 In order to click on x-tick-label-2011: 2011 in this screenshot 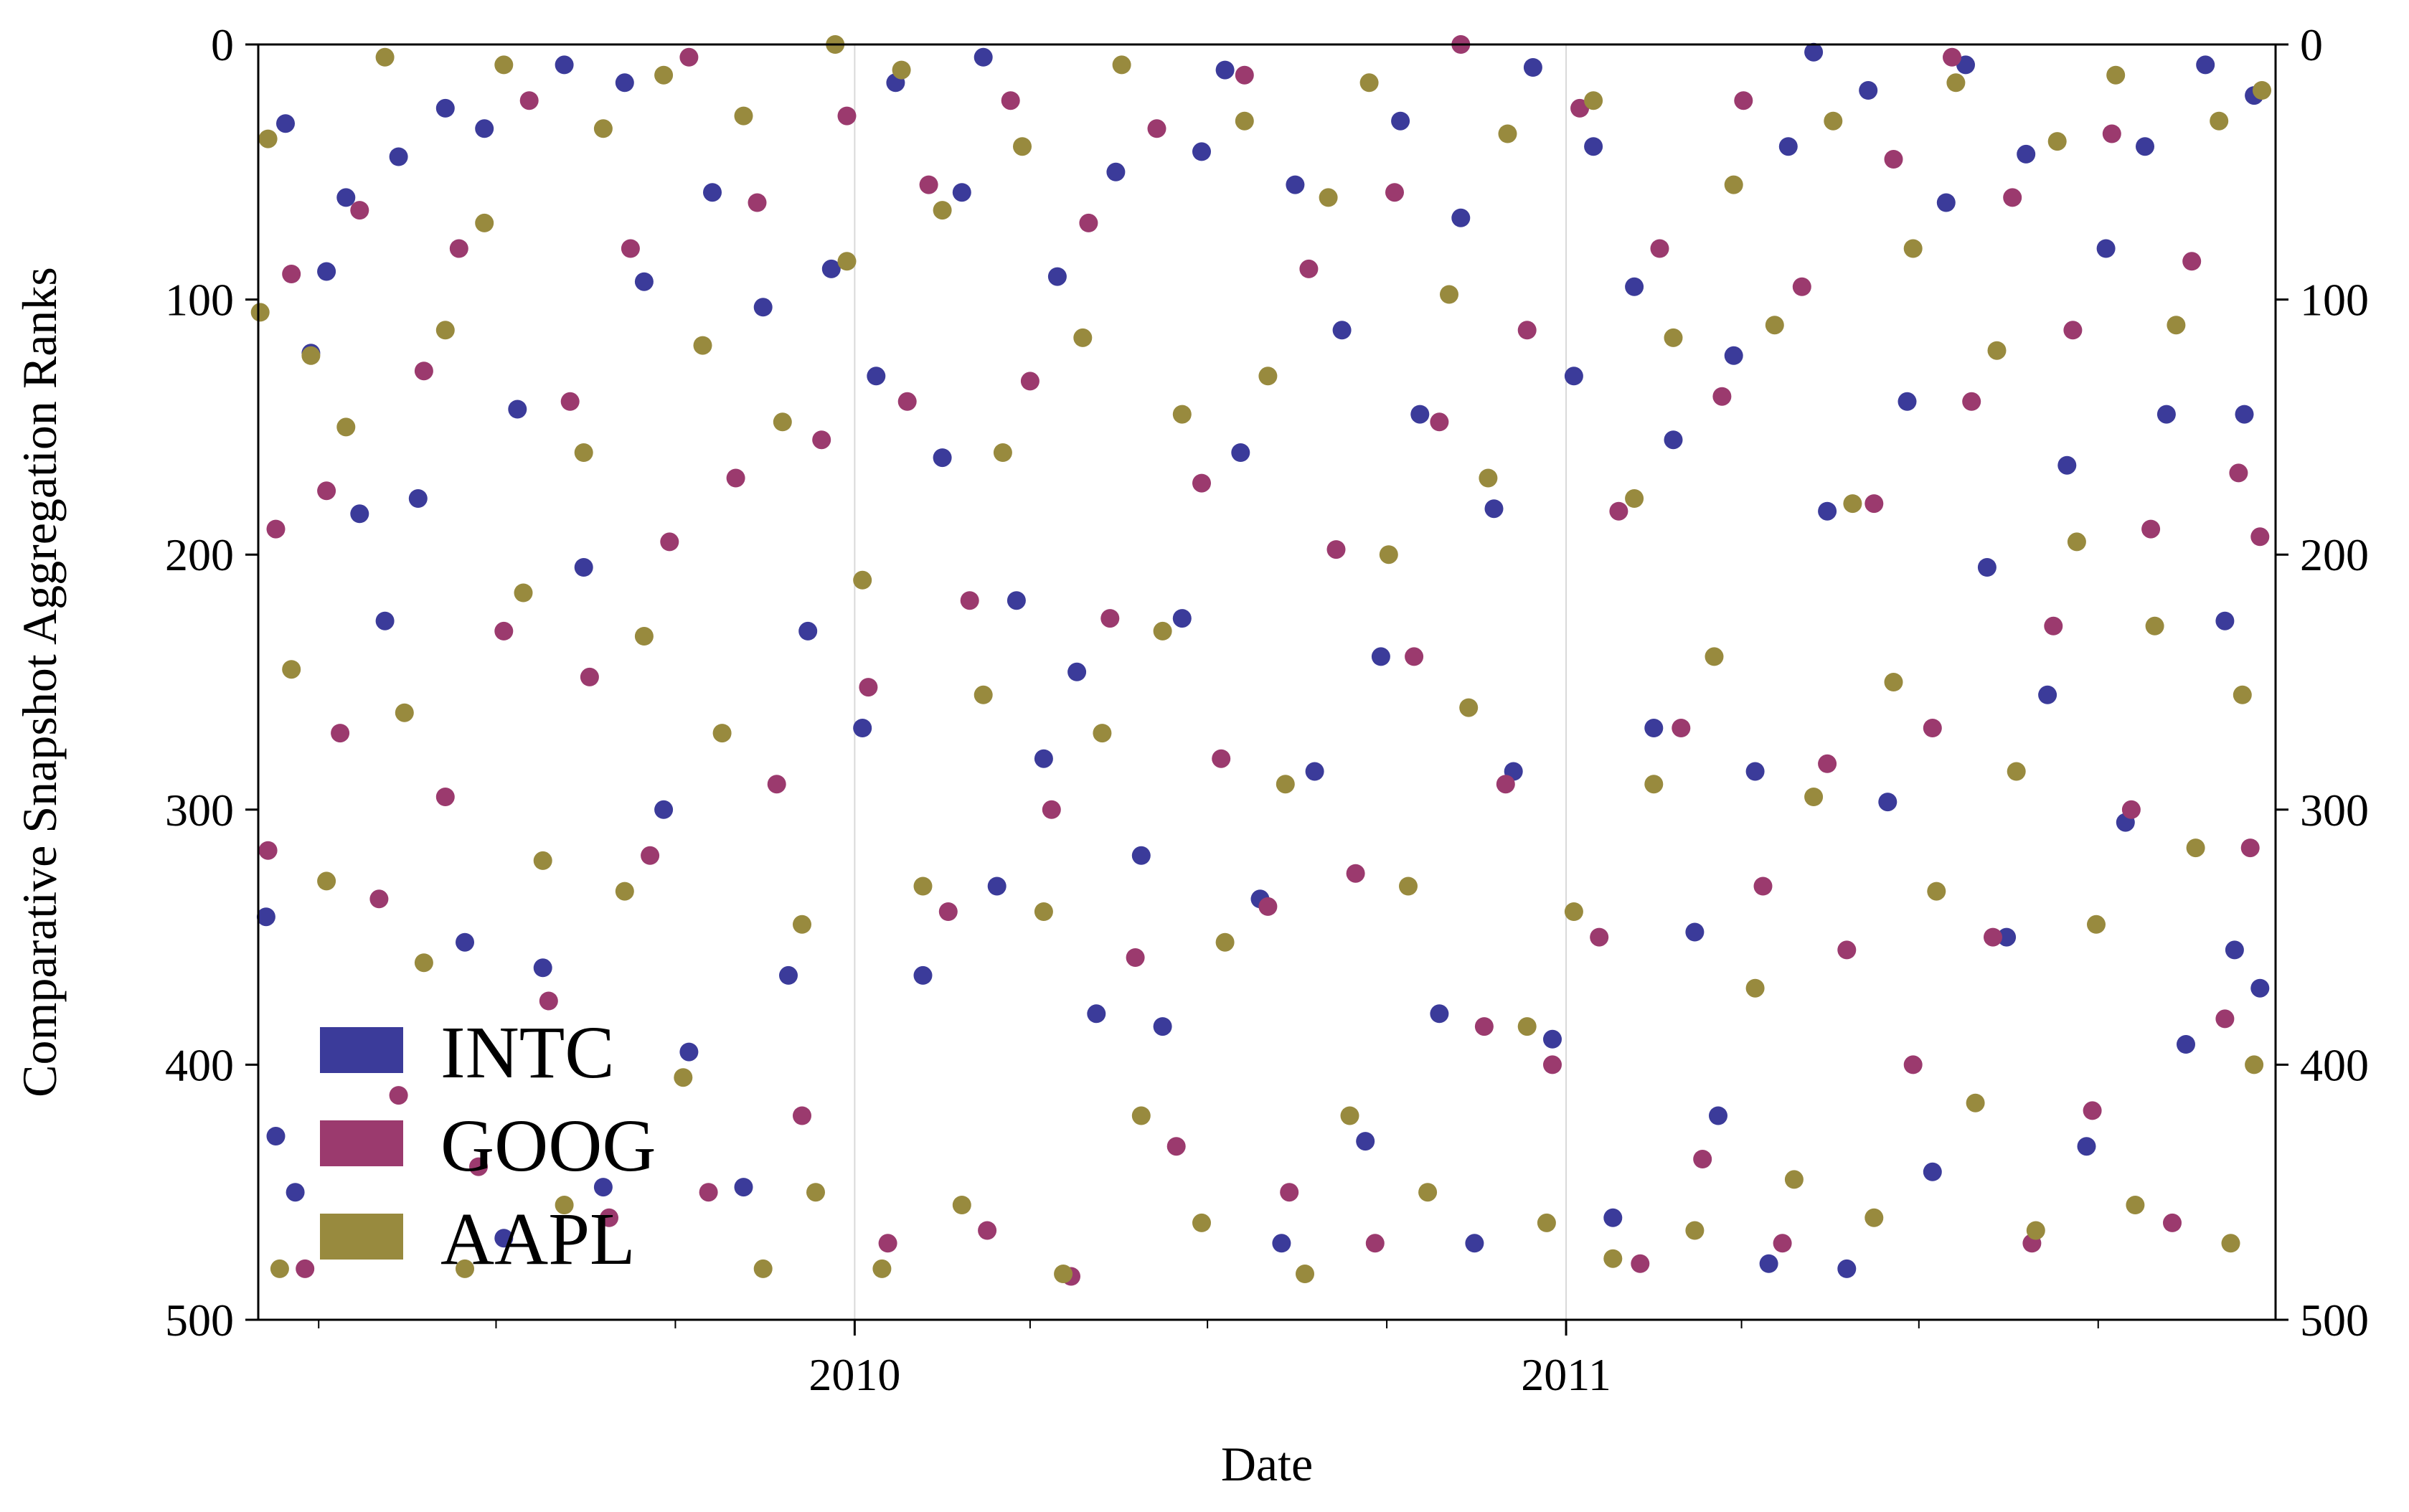, I will do `click(1566, 1374)`.